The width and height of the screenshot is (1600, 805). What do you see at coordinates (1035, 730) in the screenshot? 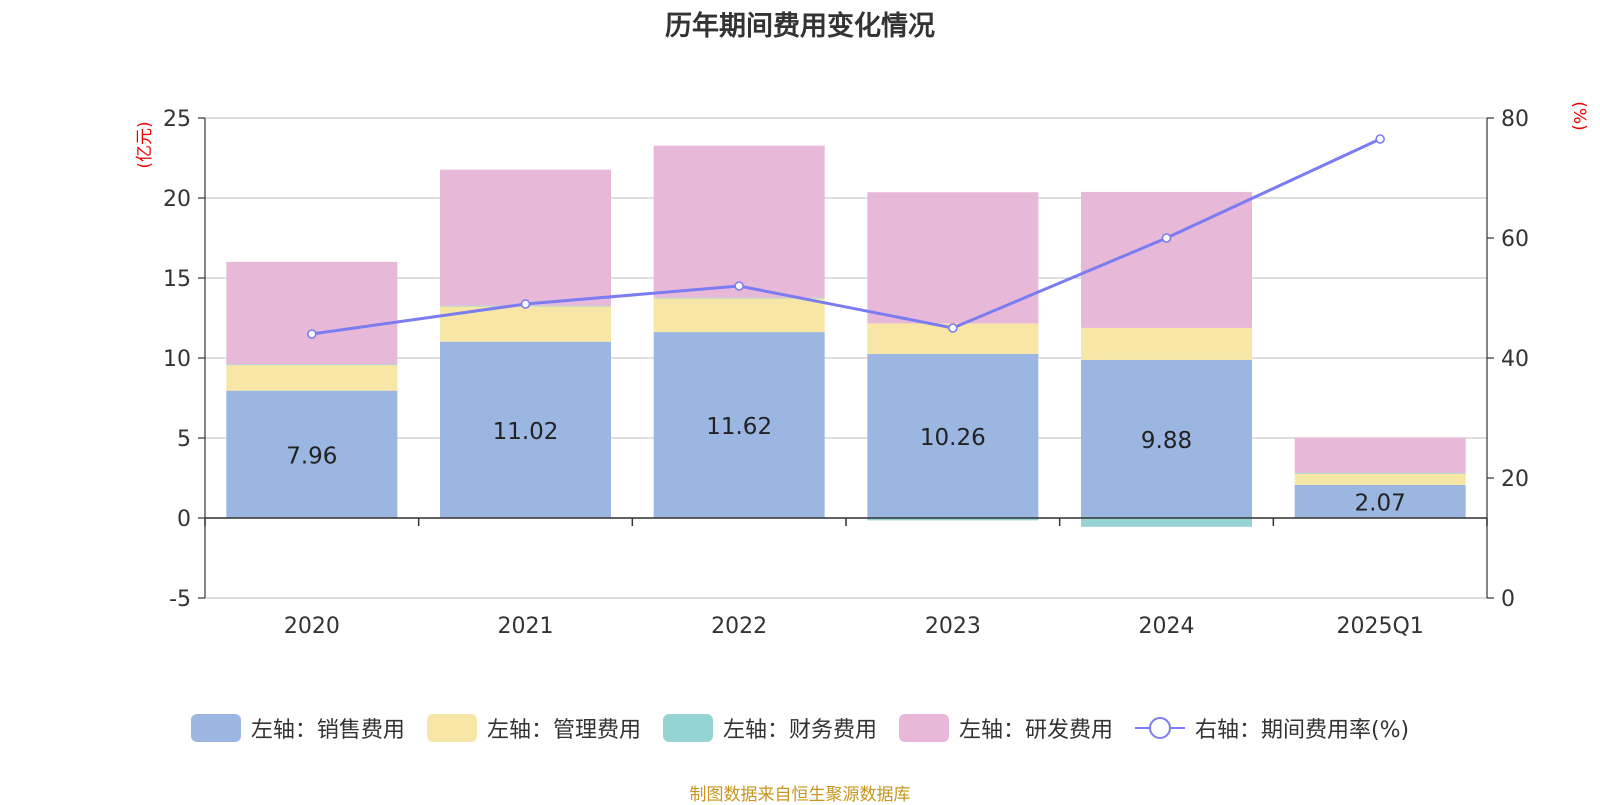
I see `legend-label: 左轴：研发费用` at bounding box center [1035, 730].